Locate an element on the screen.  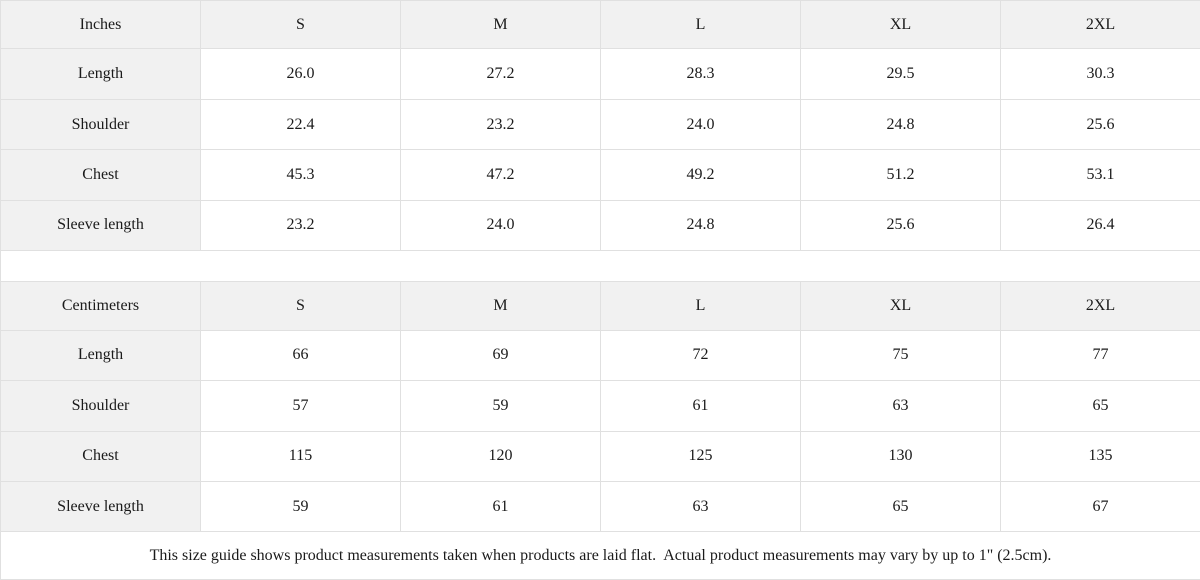
size-header-row: Centimeters S M L XL 2XL is located at coordinates (600, 306).